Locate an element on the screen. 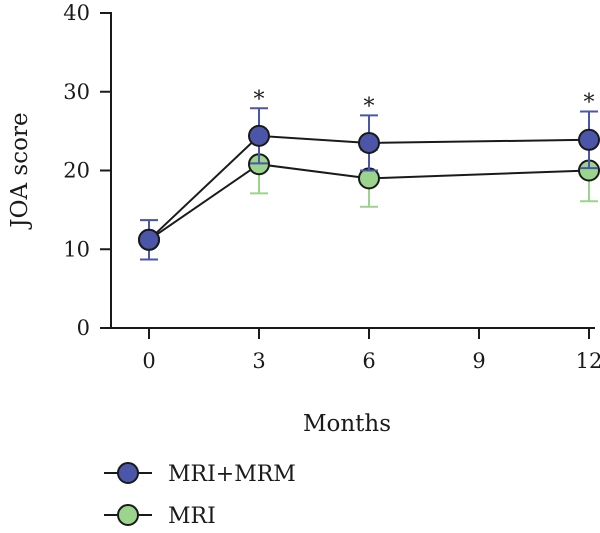 The height and width of the screenshot is (533, 600). x-tick-label: 9 is located at coordinates (478, 361).